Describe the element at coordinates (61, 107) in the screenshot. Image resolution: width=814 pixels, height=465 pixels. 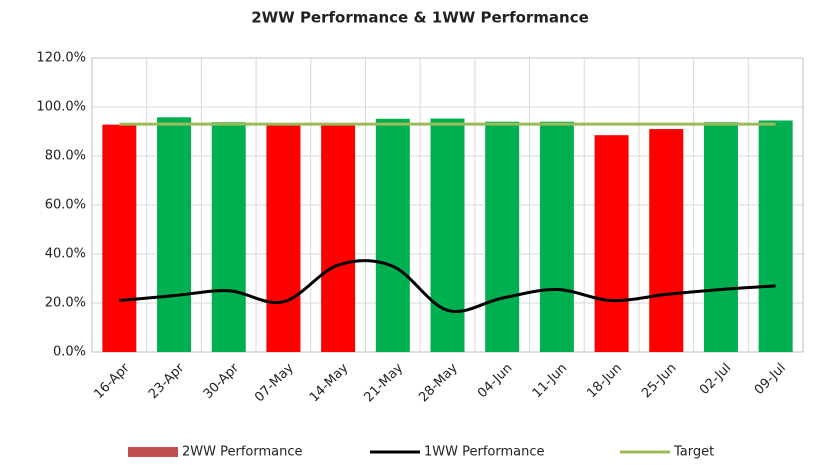
I see `y-tick-label: 100.0%` at that location.